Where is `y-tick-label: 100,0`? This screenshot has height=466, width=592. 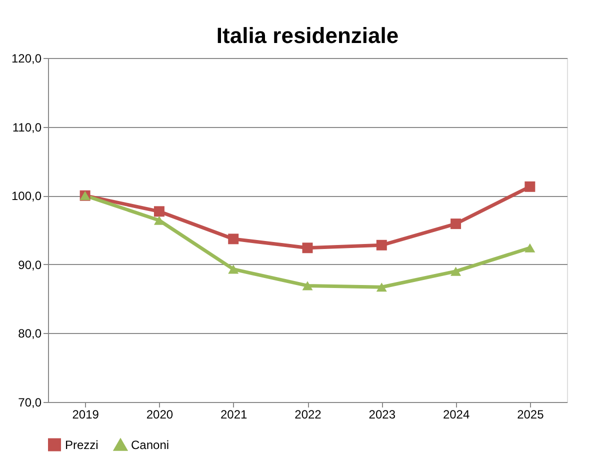 y-tick-label: 100,0 is located at coordinates (26, 196).